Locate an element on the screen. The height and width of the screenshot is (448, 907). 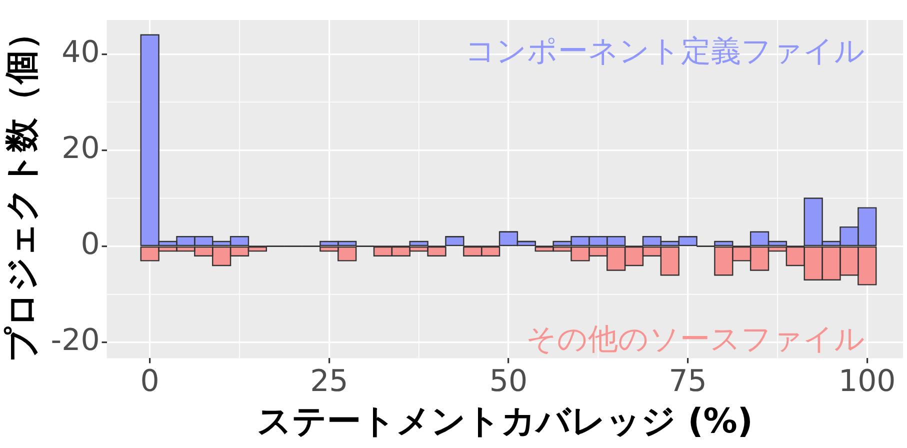
y-tick-label: 40 is located at coordinates (81, 52).